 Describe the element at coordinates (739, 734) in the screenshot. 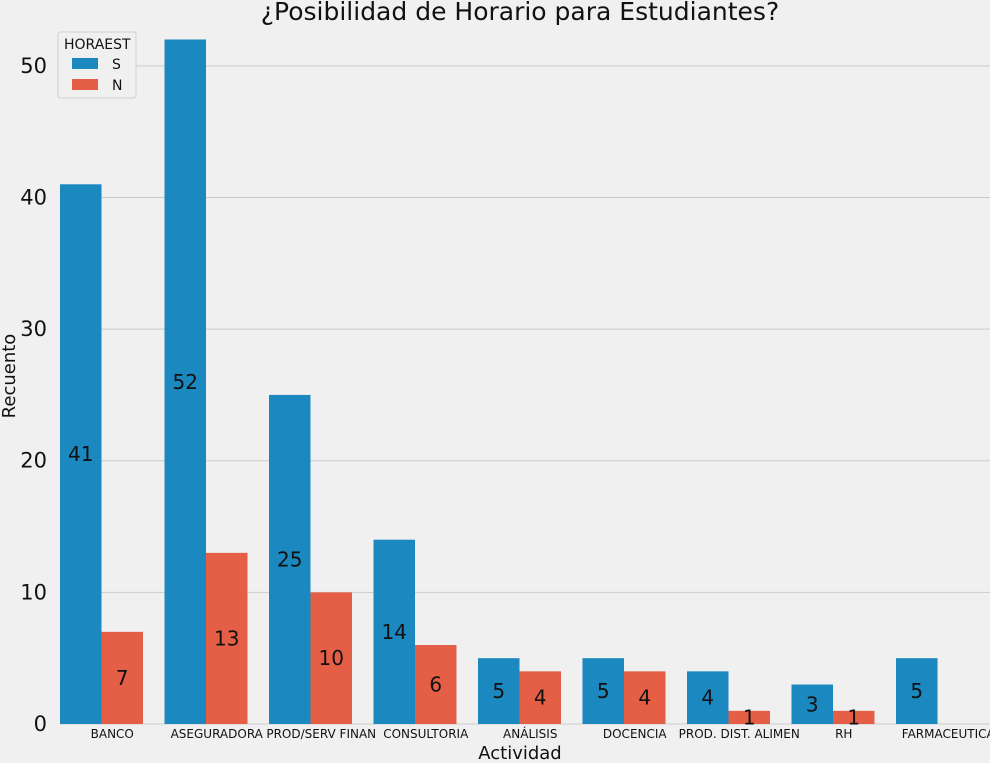

I see `x-tick-label: PROD. DIST. ALIMEN` at that location.